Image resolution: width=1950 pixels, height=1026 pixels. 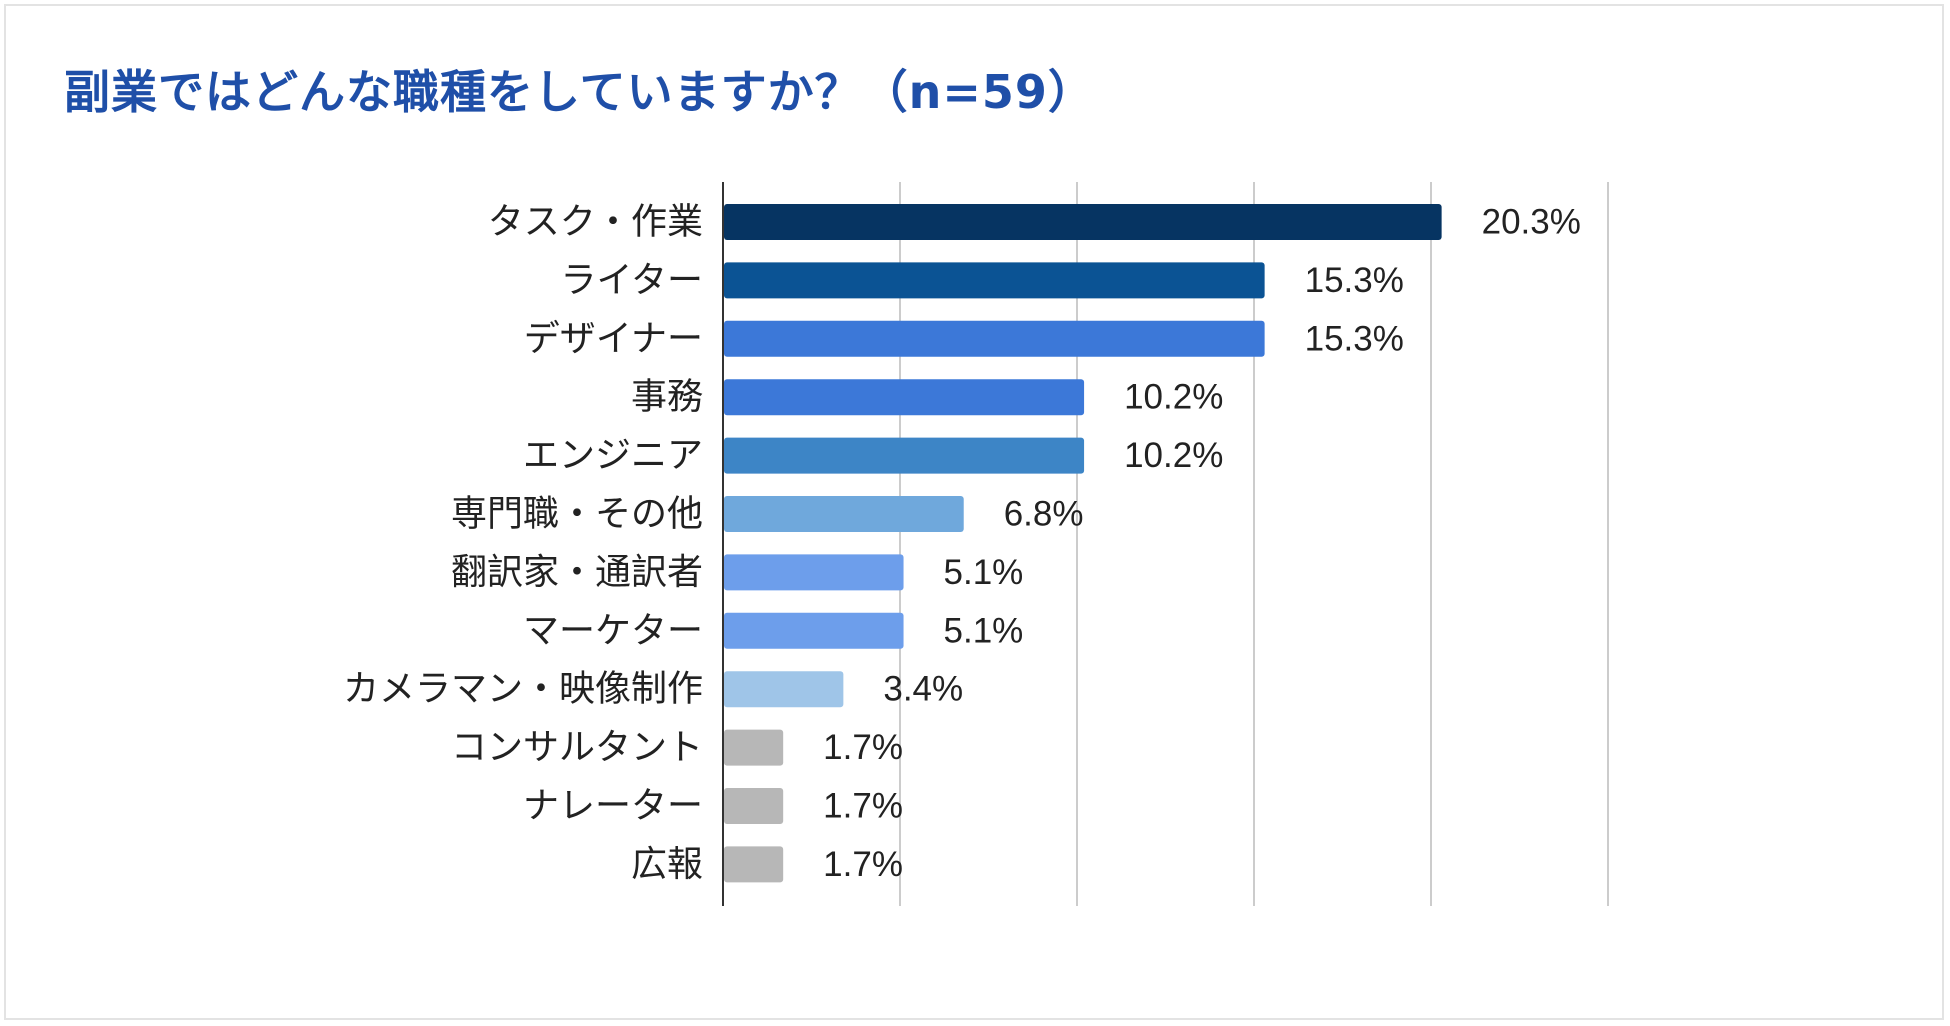 I want to click on value-label: 20.3%, so click(x=1531, y=222).